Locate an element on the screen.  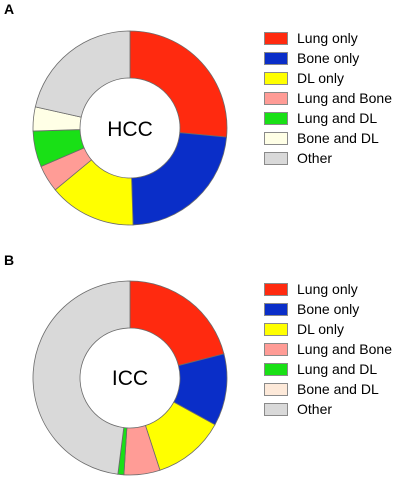
center-label: HCC is located at coordinates (130, 129).